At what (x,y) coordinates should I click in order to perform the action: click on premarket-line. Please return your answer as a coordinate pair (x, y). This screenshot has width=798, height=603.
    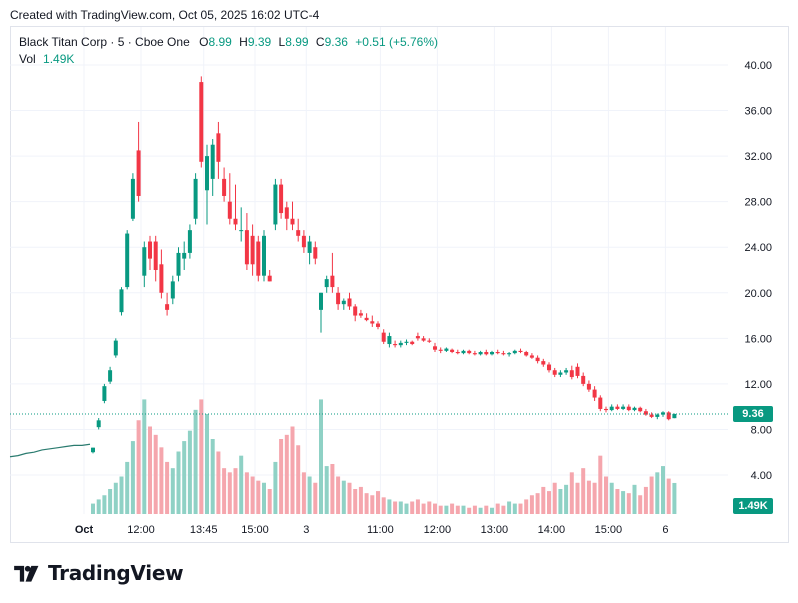
    Looking at the image, I should click on (50, 450).